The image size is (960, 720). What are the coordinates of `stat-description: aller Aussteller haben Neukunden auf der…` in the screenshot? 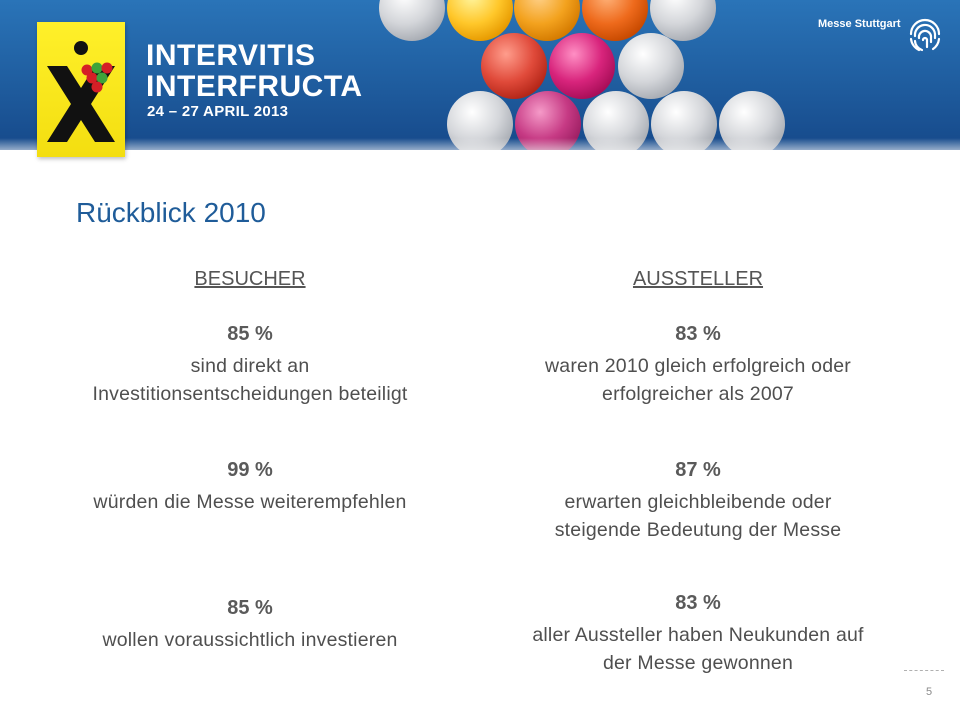 It's located at (698, 649).